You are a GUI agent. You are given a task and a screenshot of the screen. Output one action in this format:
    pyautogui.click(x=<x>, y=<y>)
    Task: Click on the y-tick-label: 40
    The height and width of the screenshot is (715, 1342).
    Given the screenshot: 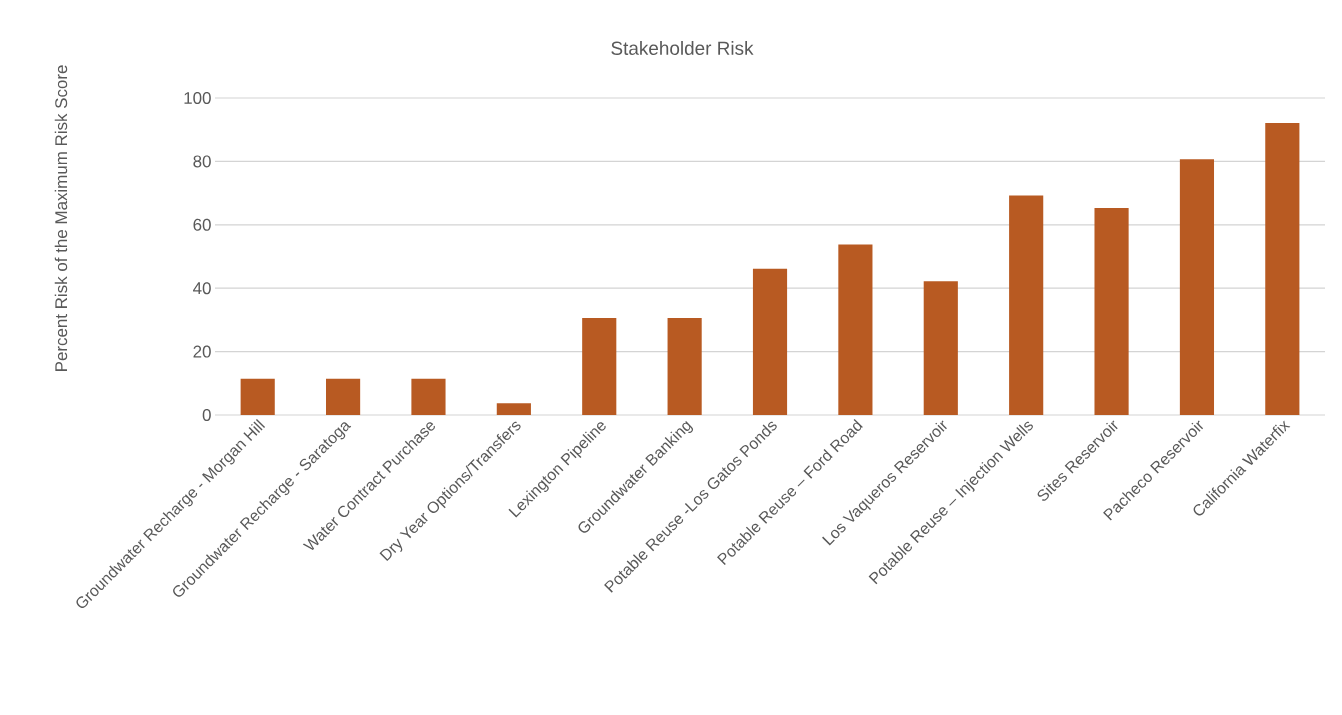 What is the action you would take?
    pyautogui.click(x=202, y=288)
    